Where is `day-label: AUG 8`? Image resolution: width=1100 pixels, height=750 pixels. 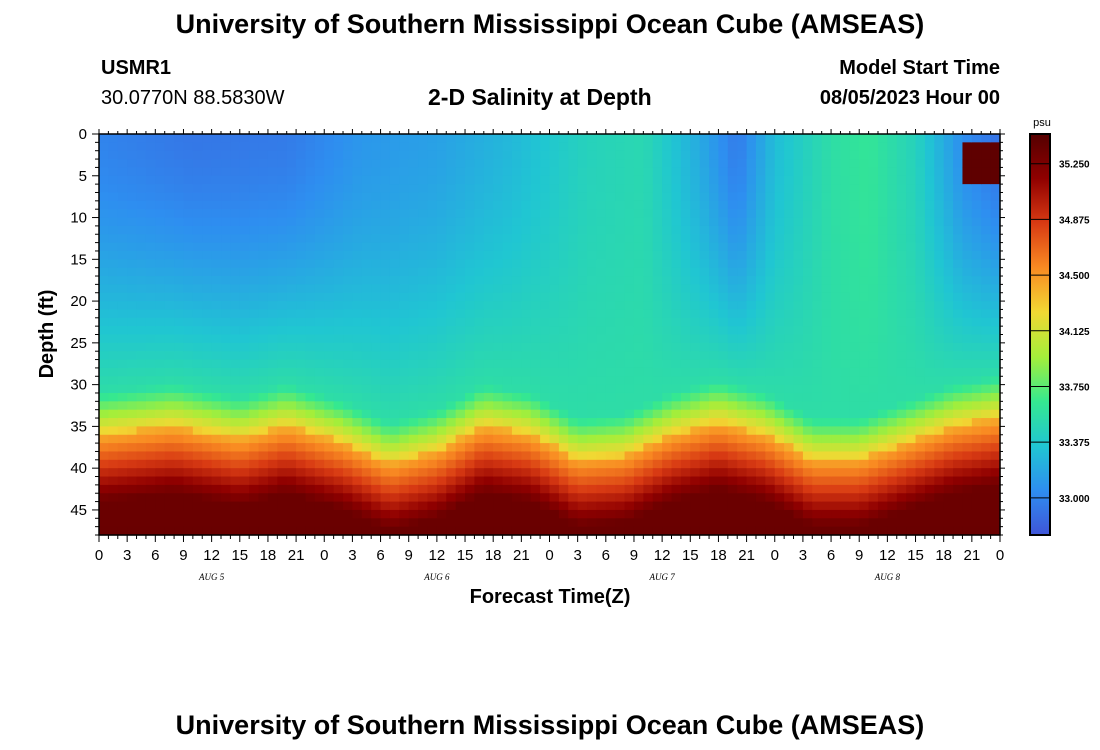
day-label: AUG 8 is located at coordinates (887, 577).